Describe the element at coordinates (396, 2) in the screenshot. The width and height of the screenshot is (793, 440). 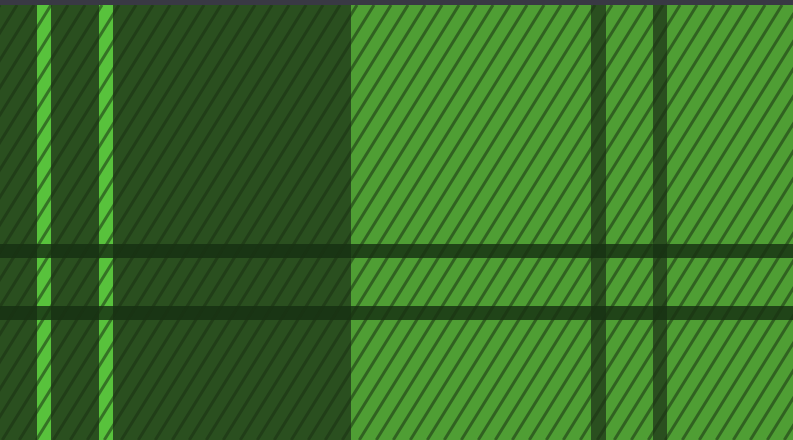
I see `top-frame-border` at that location.